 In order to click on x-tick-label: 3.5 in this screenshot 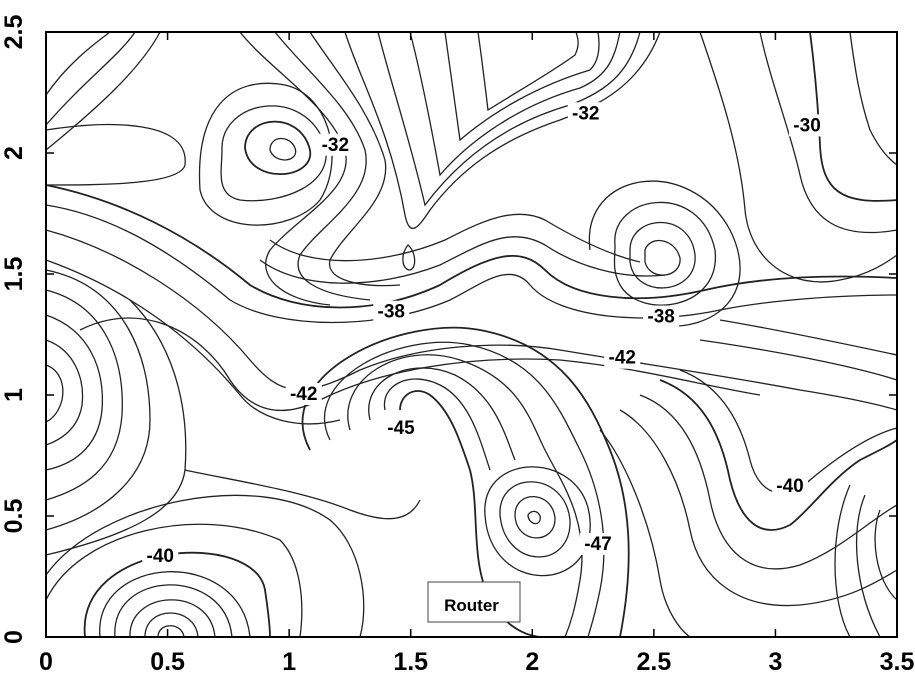, I will do `click(897, 660)`.